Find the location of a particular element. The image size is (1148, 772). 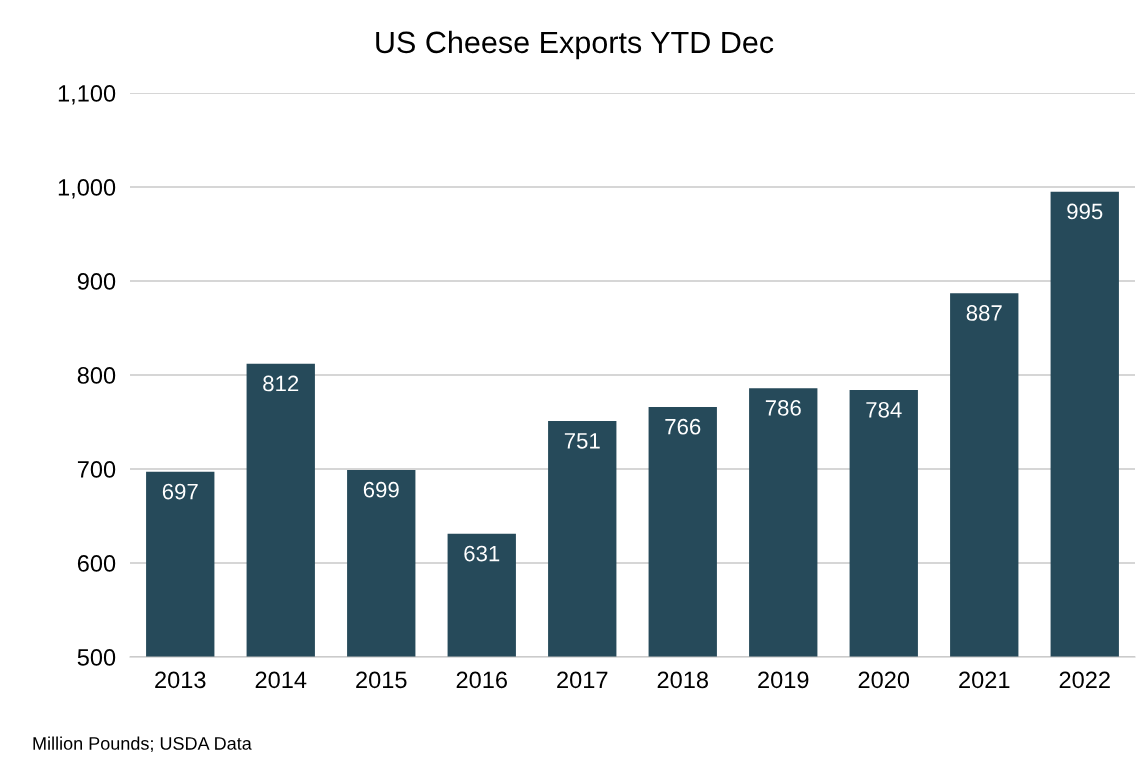

data-label: 697 is located at coordinates (180, 491).